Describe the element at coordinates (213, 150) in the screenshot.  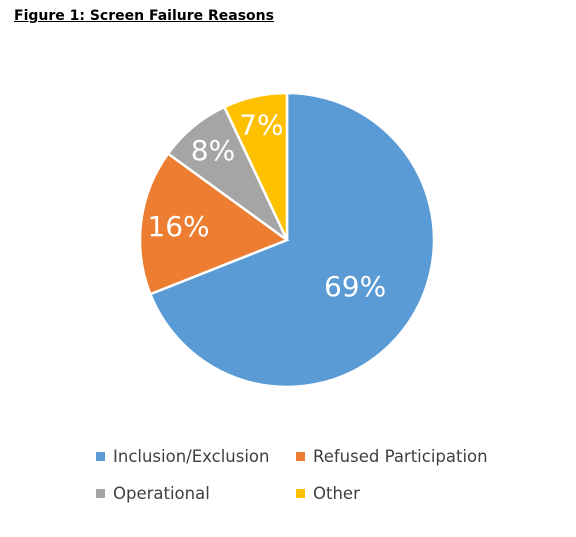
I see `pie-data-label: 8%` at that location.